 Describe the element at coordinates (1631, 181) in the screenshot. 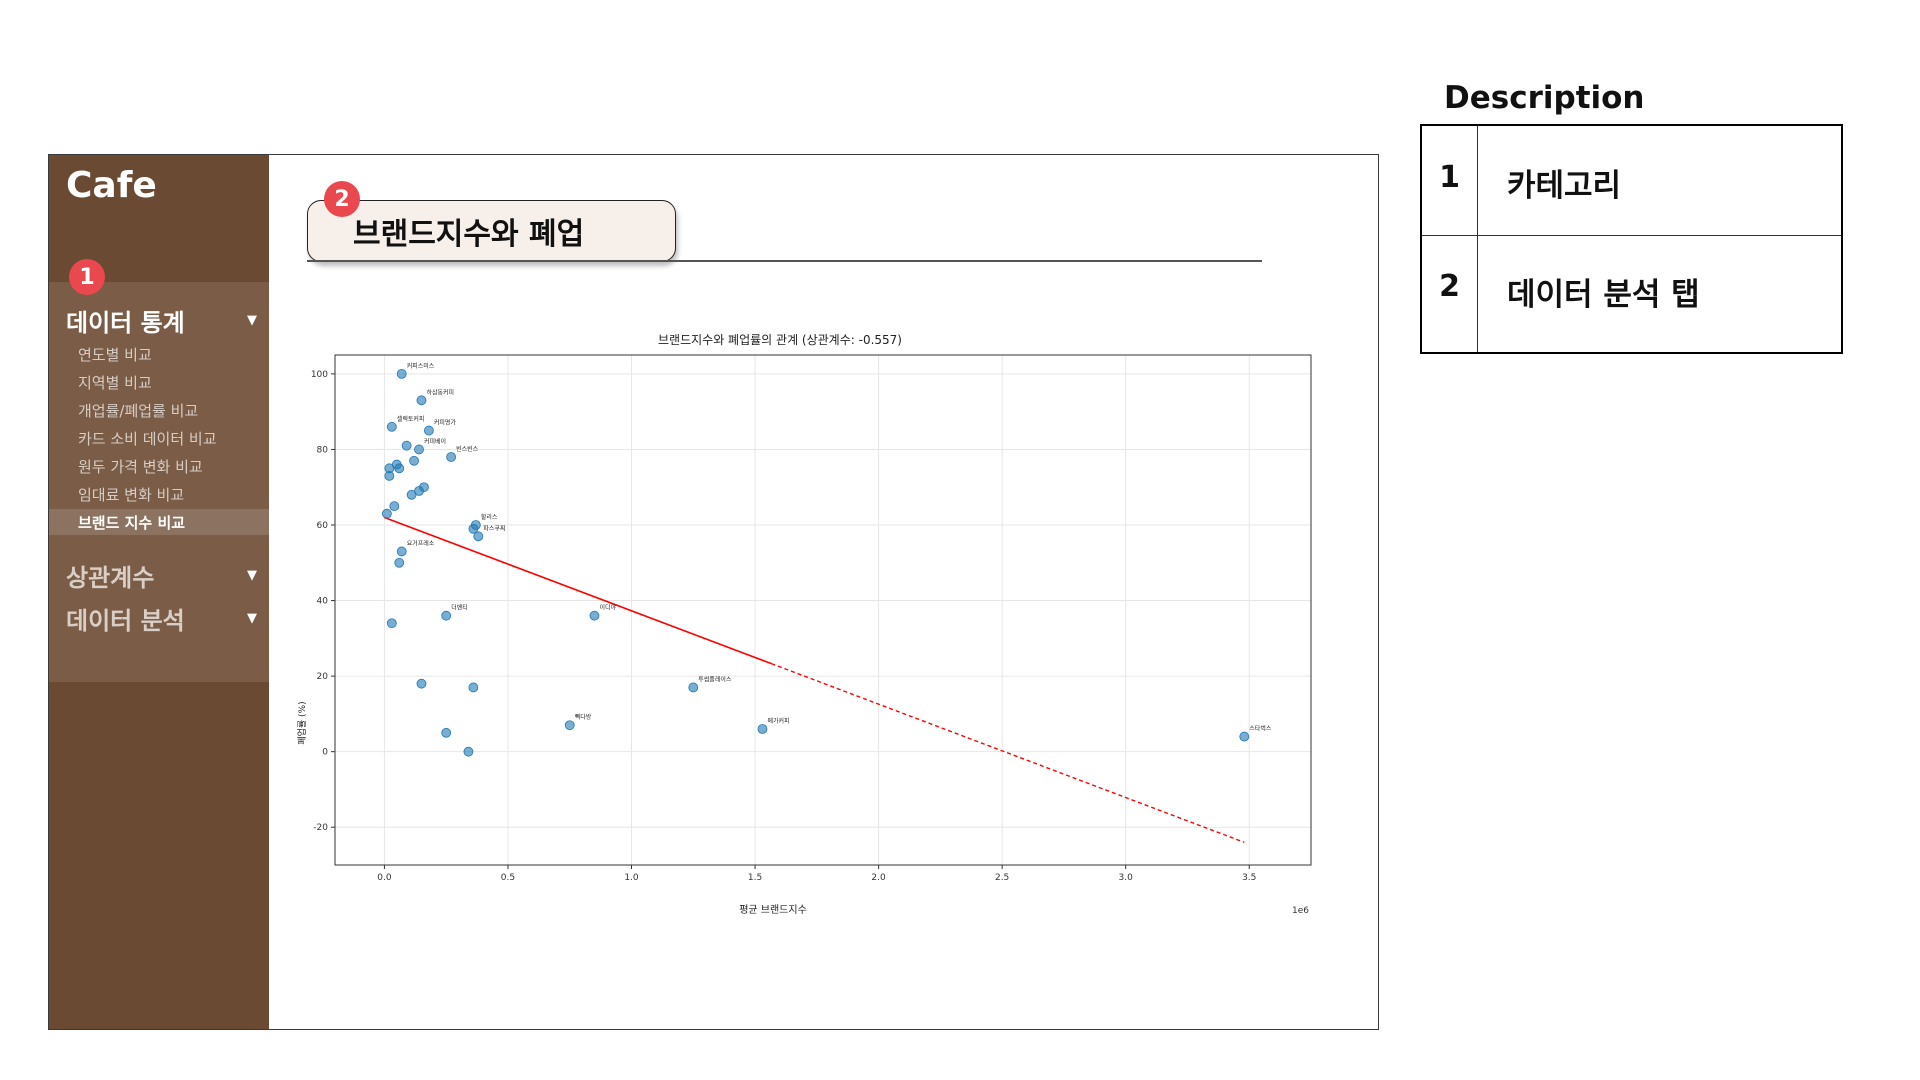

I see `table-row: 1 카테고리` at that location.